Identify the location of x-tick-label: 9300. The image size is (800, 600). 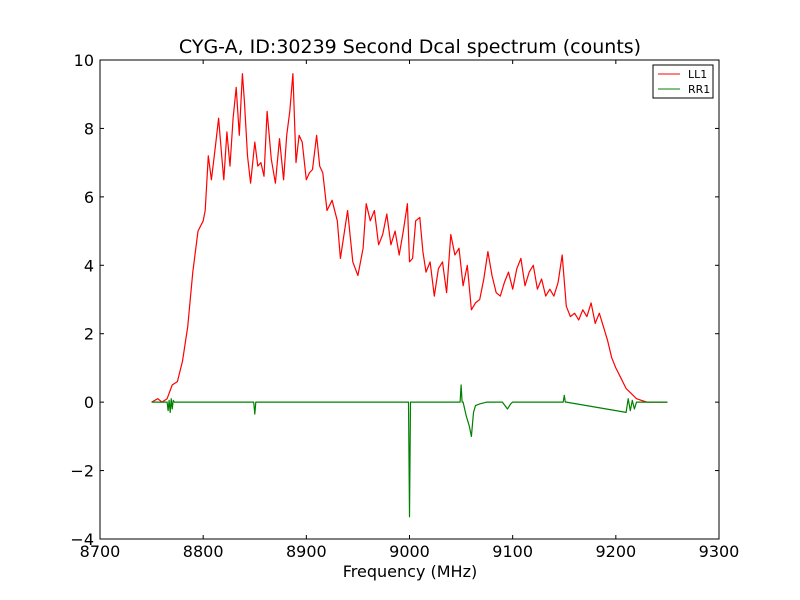
(719, 551).